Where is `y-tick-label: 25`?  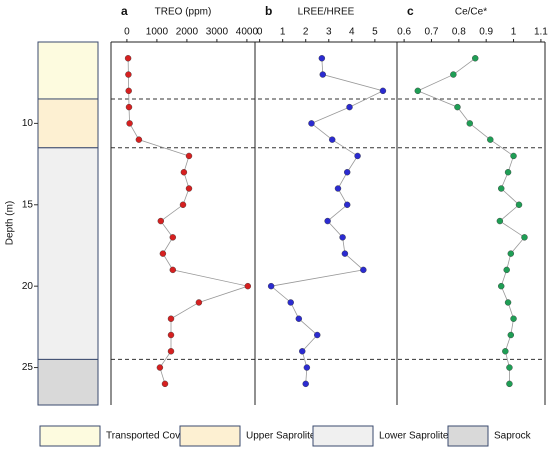 y-tick-label: 25 is located at coordinates (28, 367).